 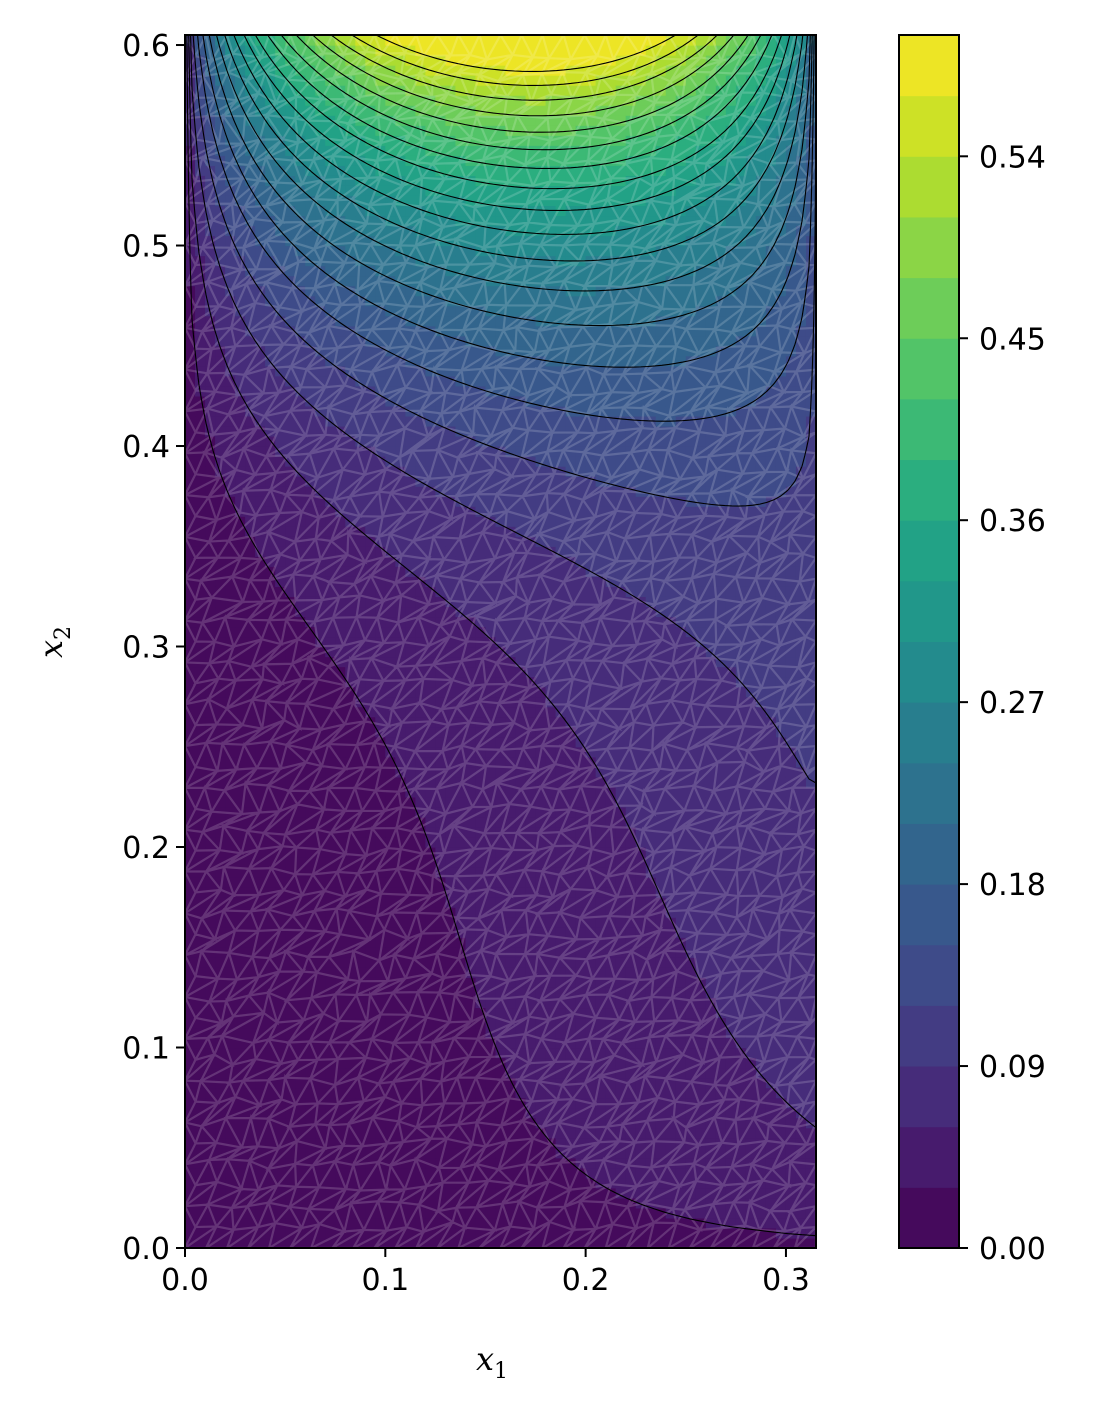 I want to click on x-axis: 0.0 0.1 0.2 0.3, so click(x=485, y=1273).